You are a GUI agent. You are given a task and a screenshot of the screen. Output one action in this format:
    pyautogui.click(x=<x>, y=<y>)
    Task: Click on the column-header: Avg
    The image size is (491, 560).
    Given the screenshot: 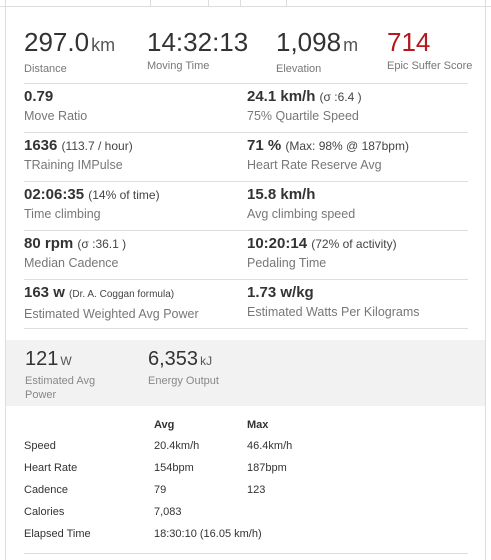 What is the action you would take?
    pyautogui.click(x=164, y=425)
    